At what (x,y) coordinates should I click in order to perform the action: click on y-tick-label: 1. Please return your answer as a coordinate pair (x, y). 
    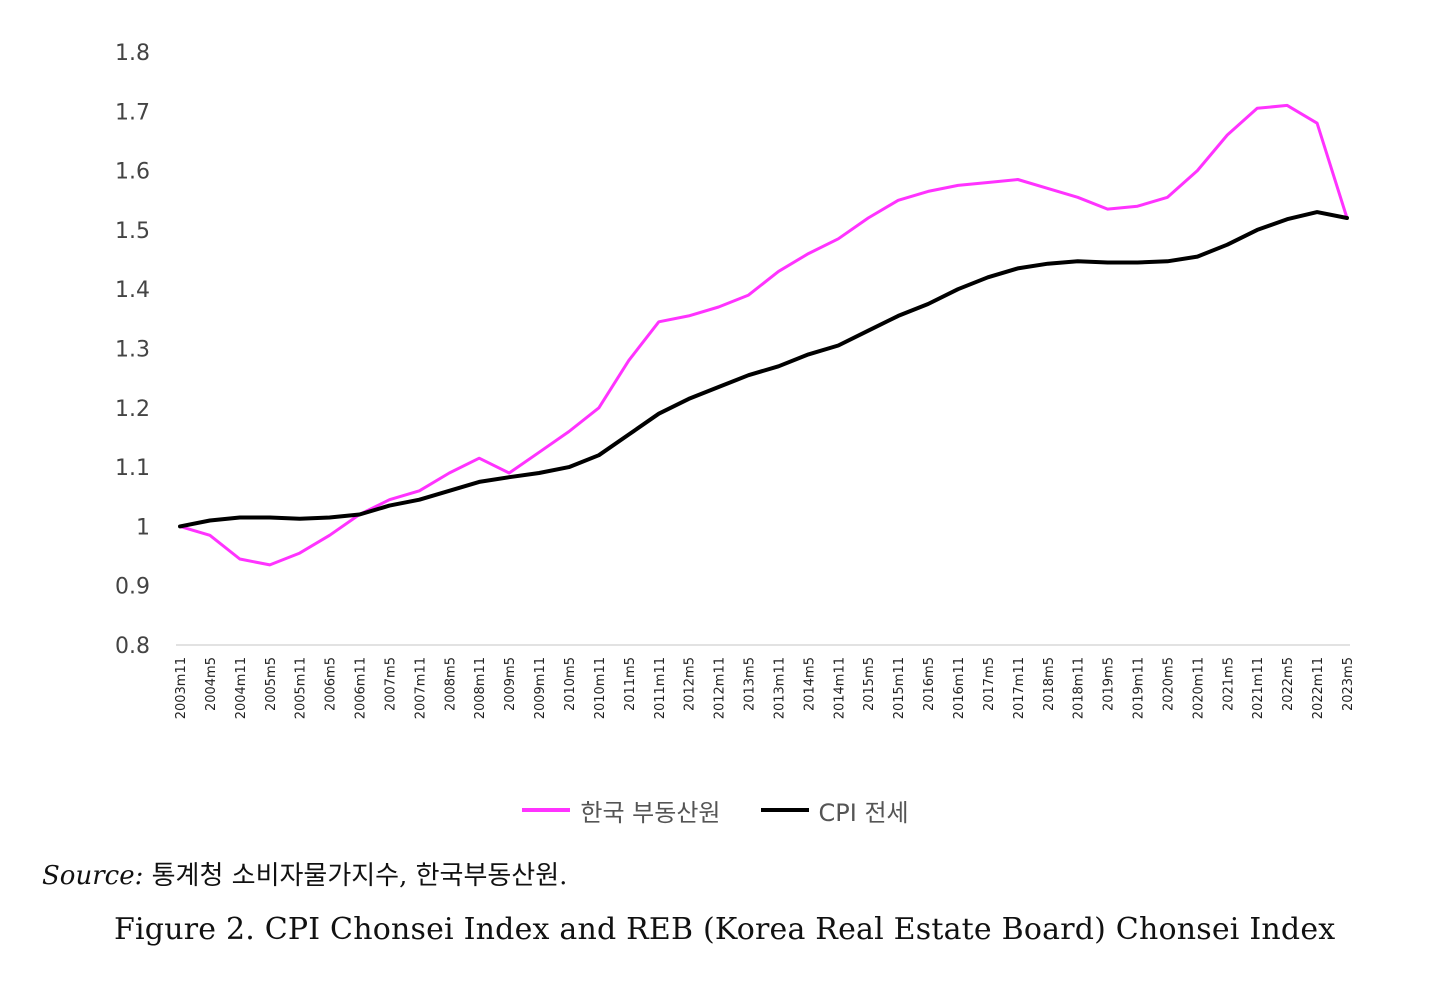
    Looking at the image, I should click on (143, 527).